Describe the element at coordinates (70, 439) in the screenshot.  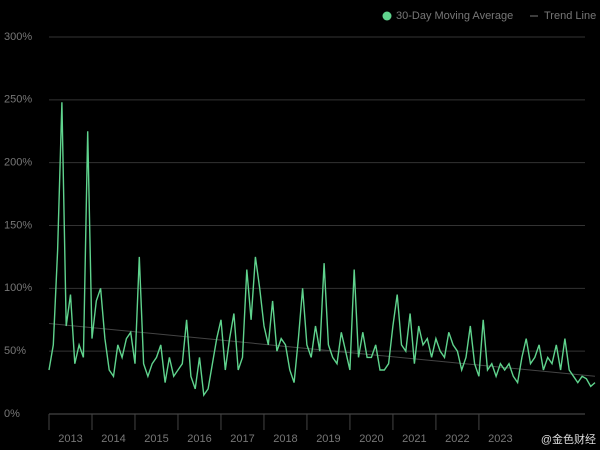
I see `x-tick-label: 2013` at that location.